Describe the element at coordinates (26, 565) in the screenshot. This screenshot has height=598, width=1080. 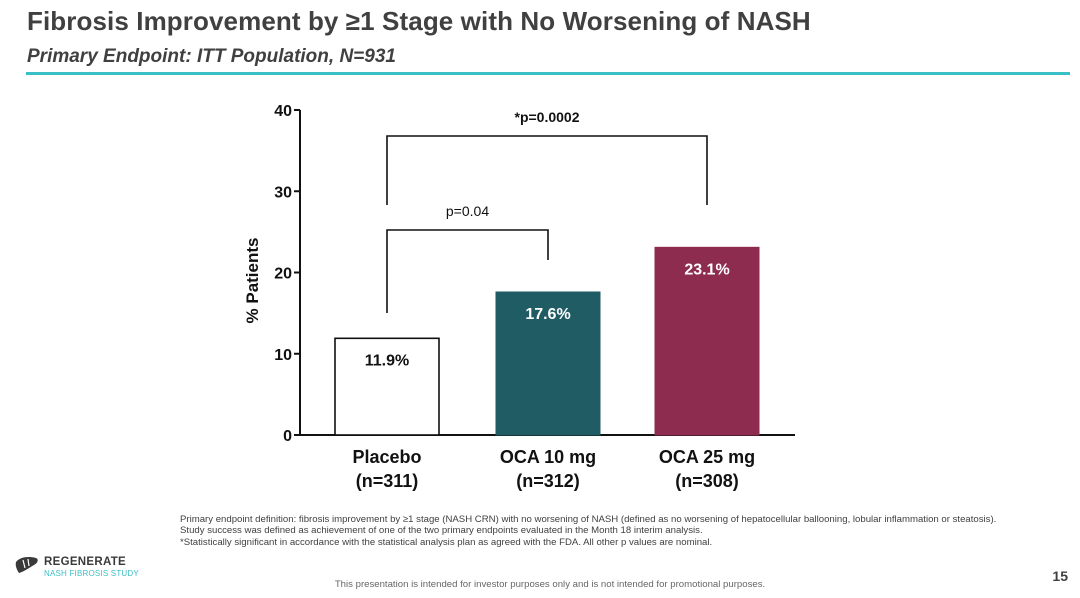
I see `liver-logo-icon` at that location.